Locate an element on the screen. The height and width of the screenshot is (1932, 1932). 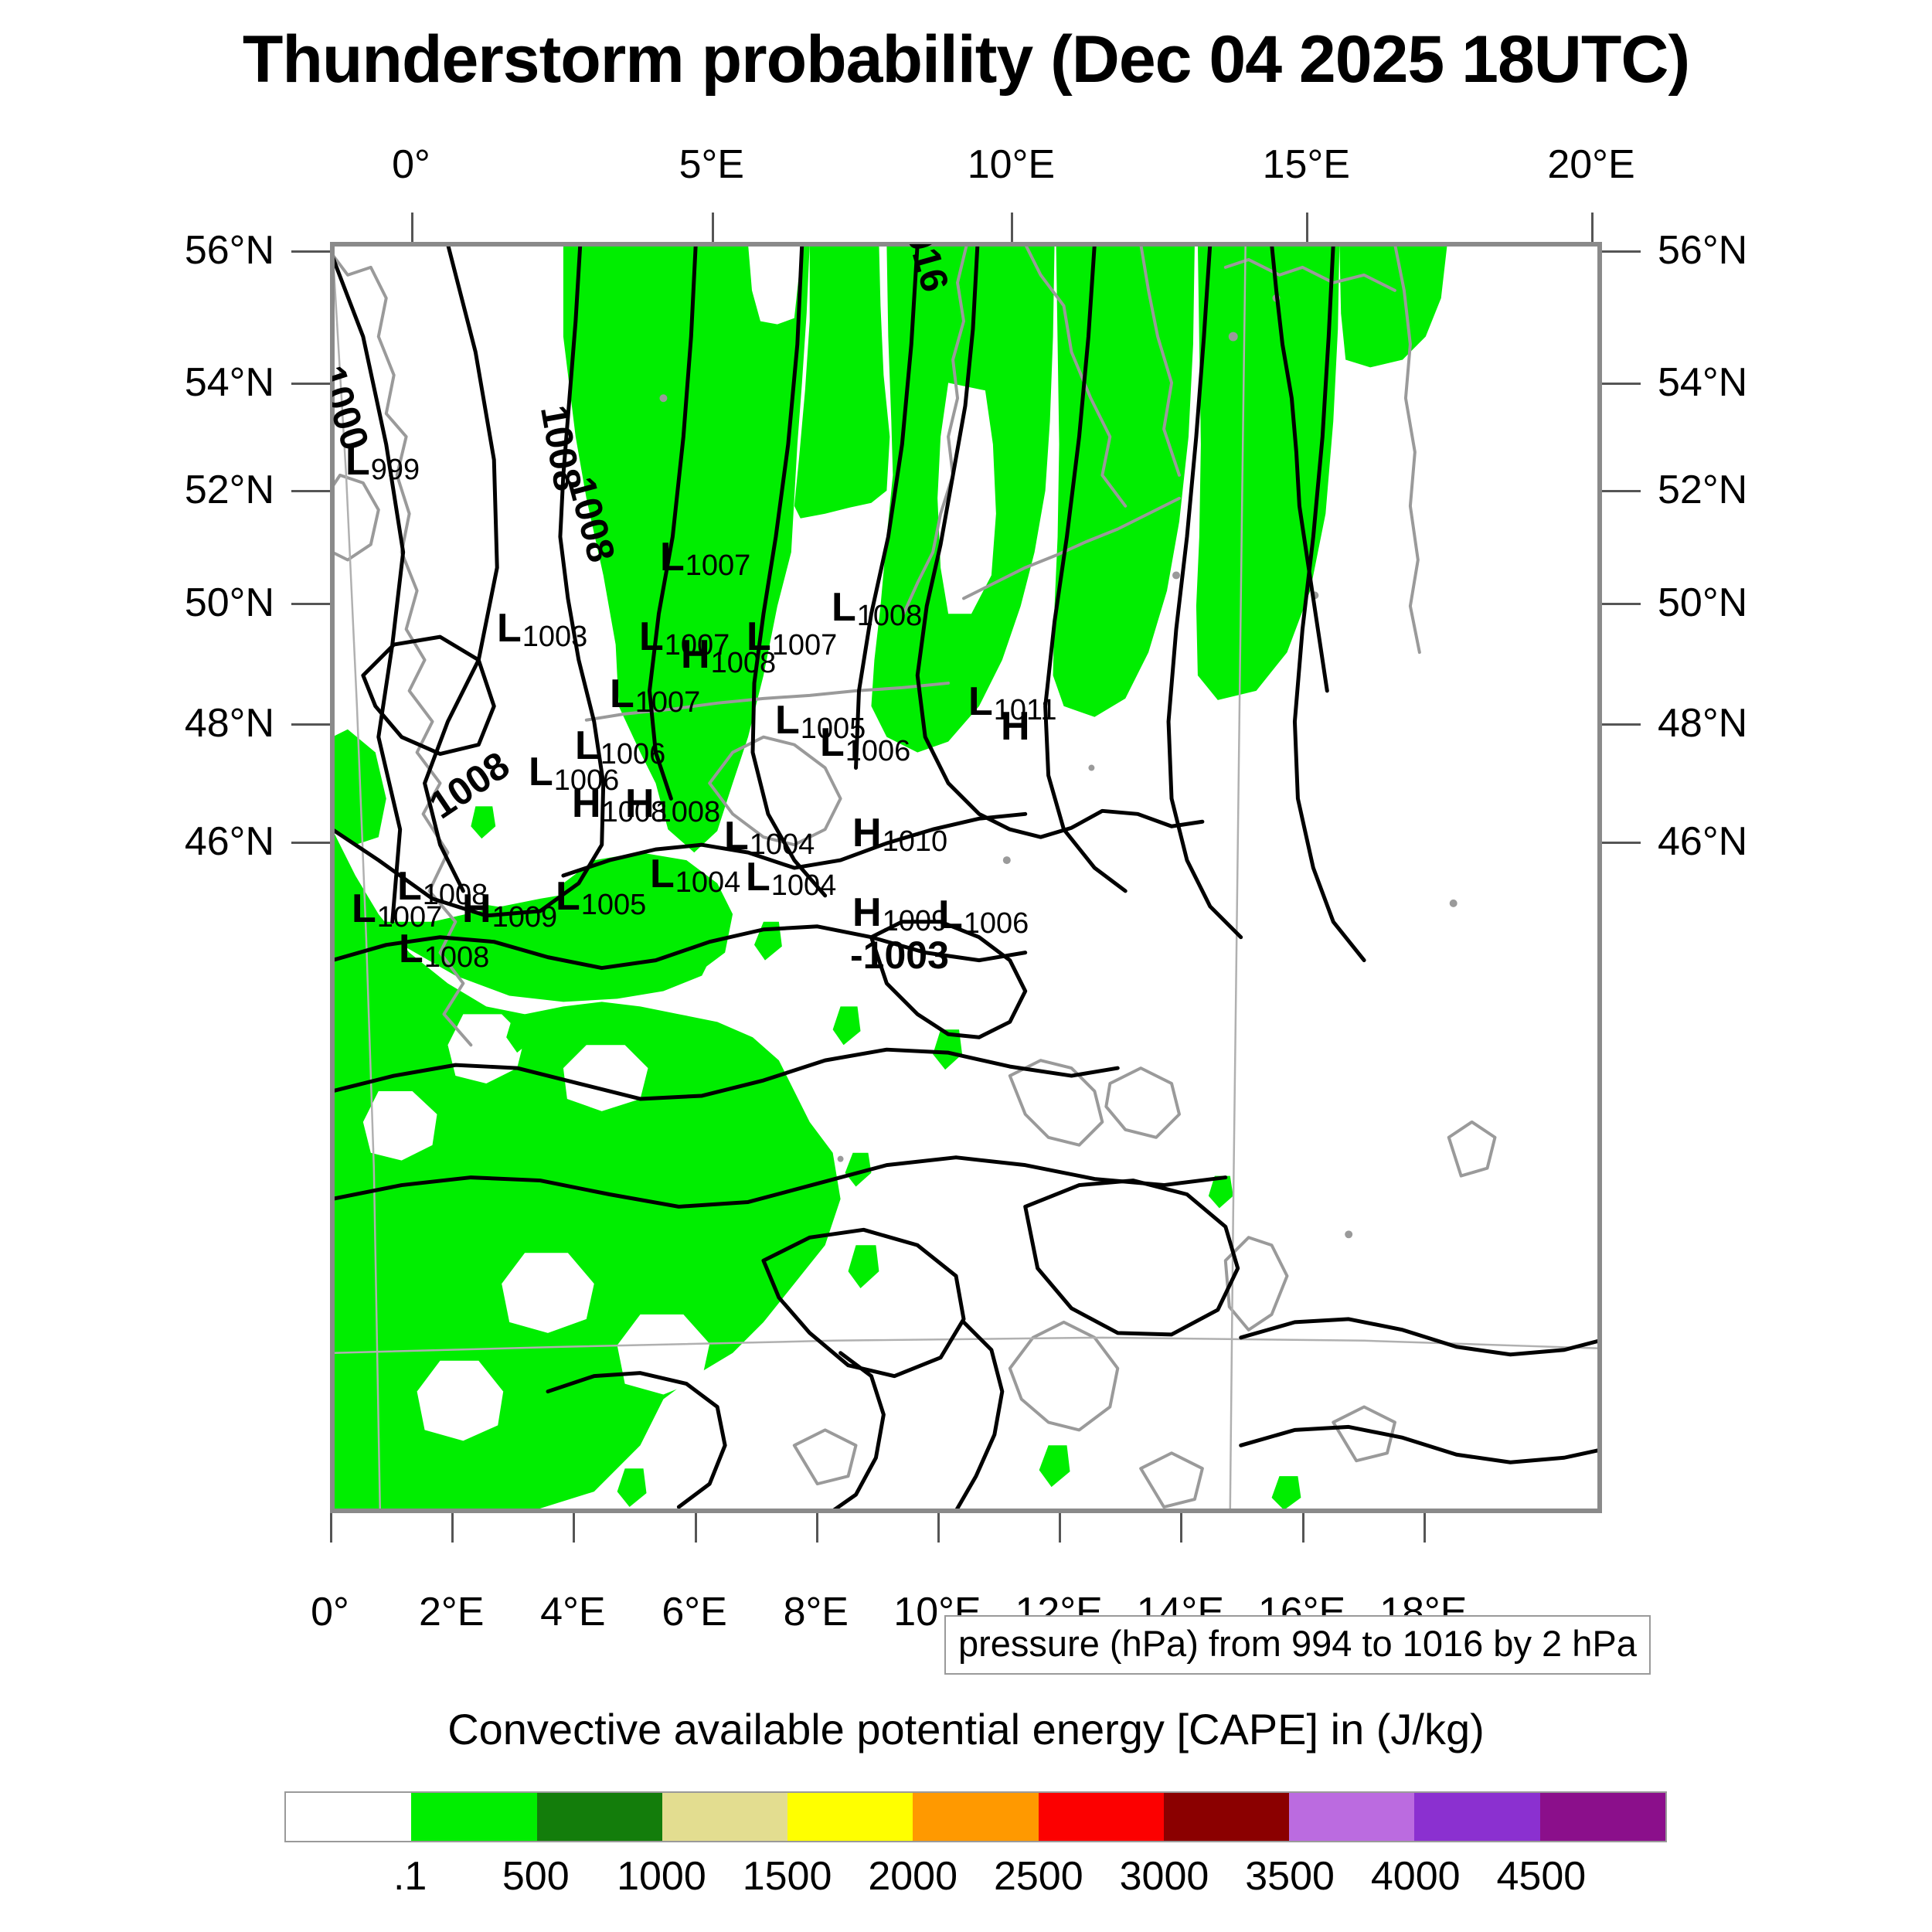
isobar-label-1003-5: -1003 is located at coordinates (900, 956).